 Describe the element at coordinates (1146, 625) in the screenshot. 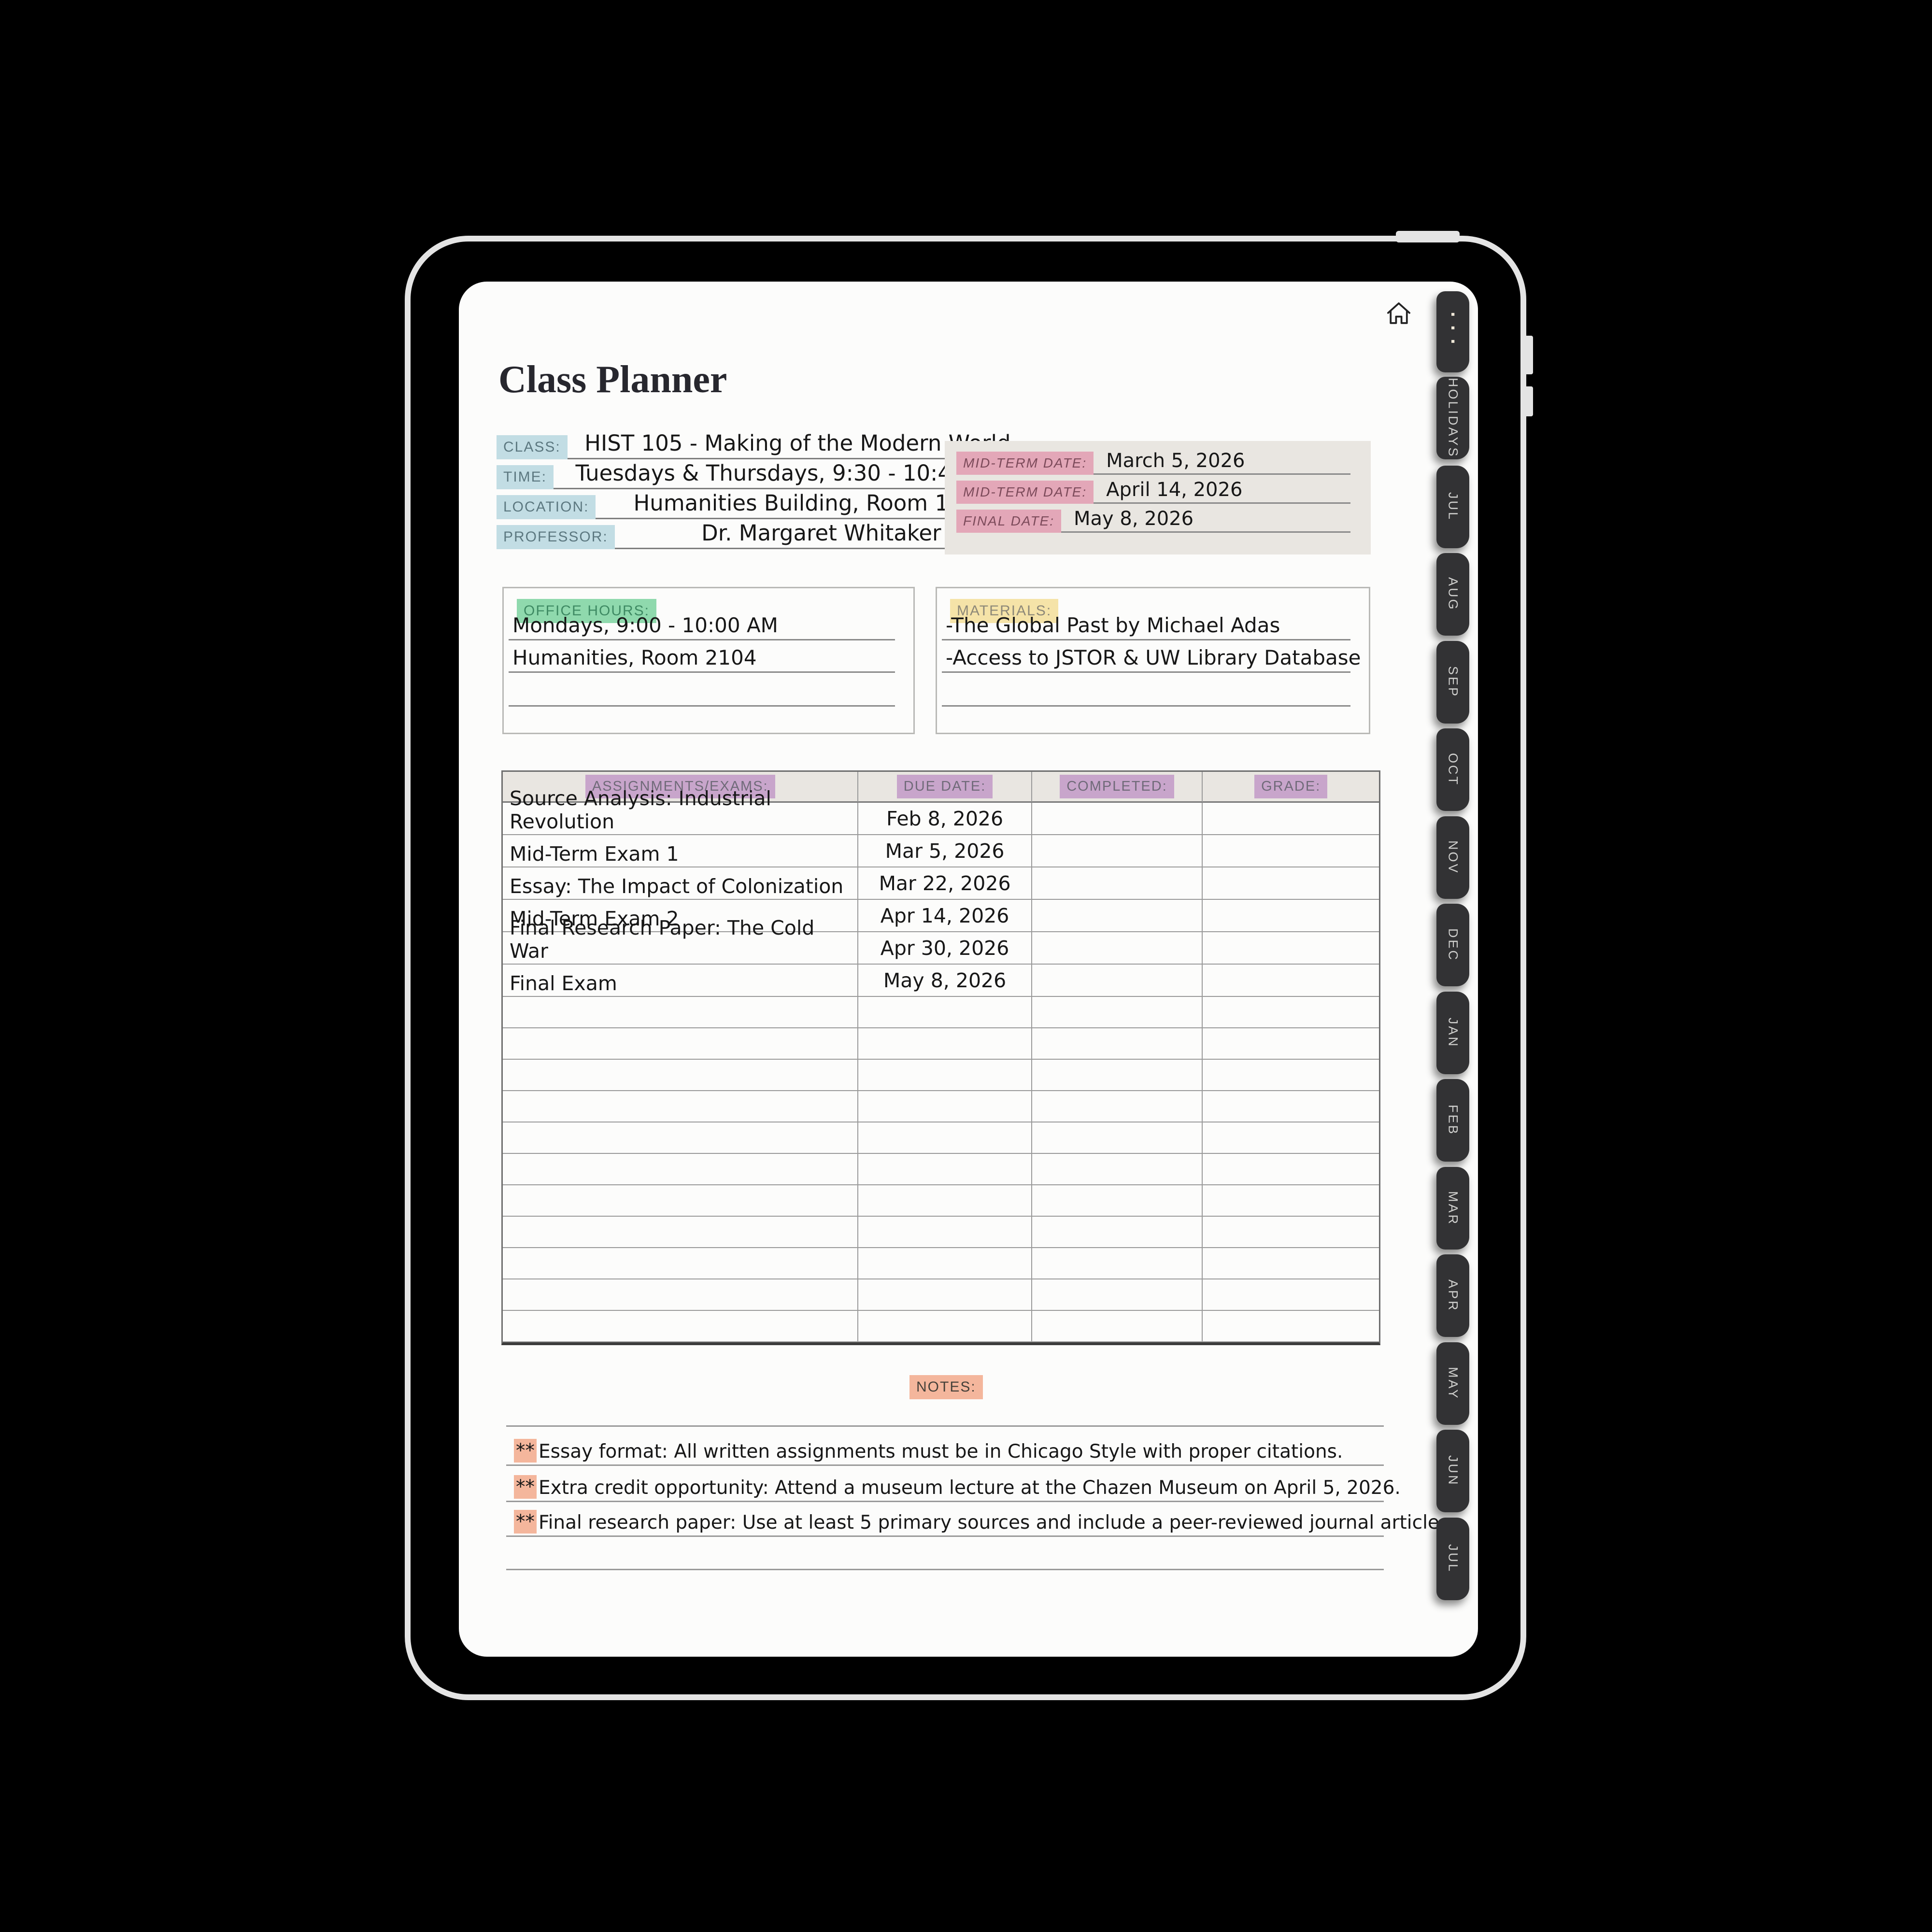

I see `materials-line: -The Global Past by Michael Adas` at that location.